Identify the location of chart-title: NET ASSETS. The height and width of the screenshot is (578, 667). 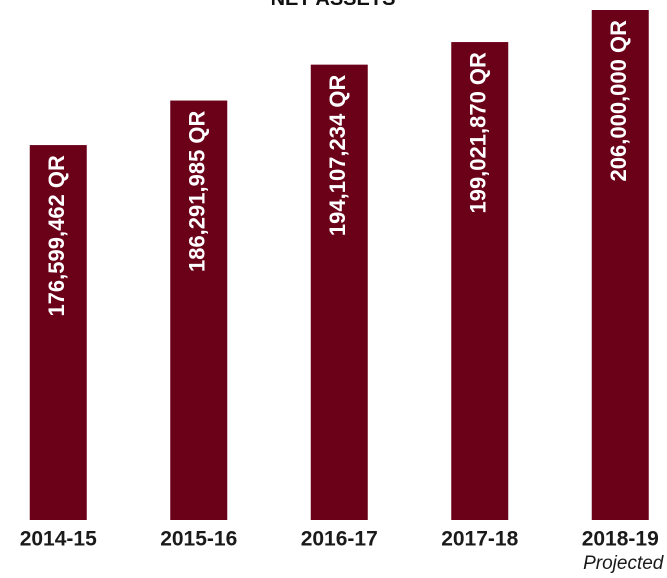
(333, 5).